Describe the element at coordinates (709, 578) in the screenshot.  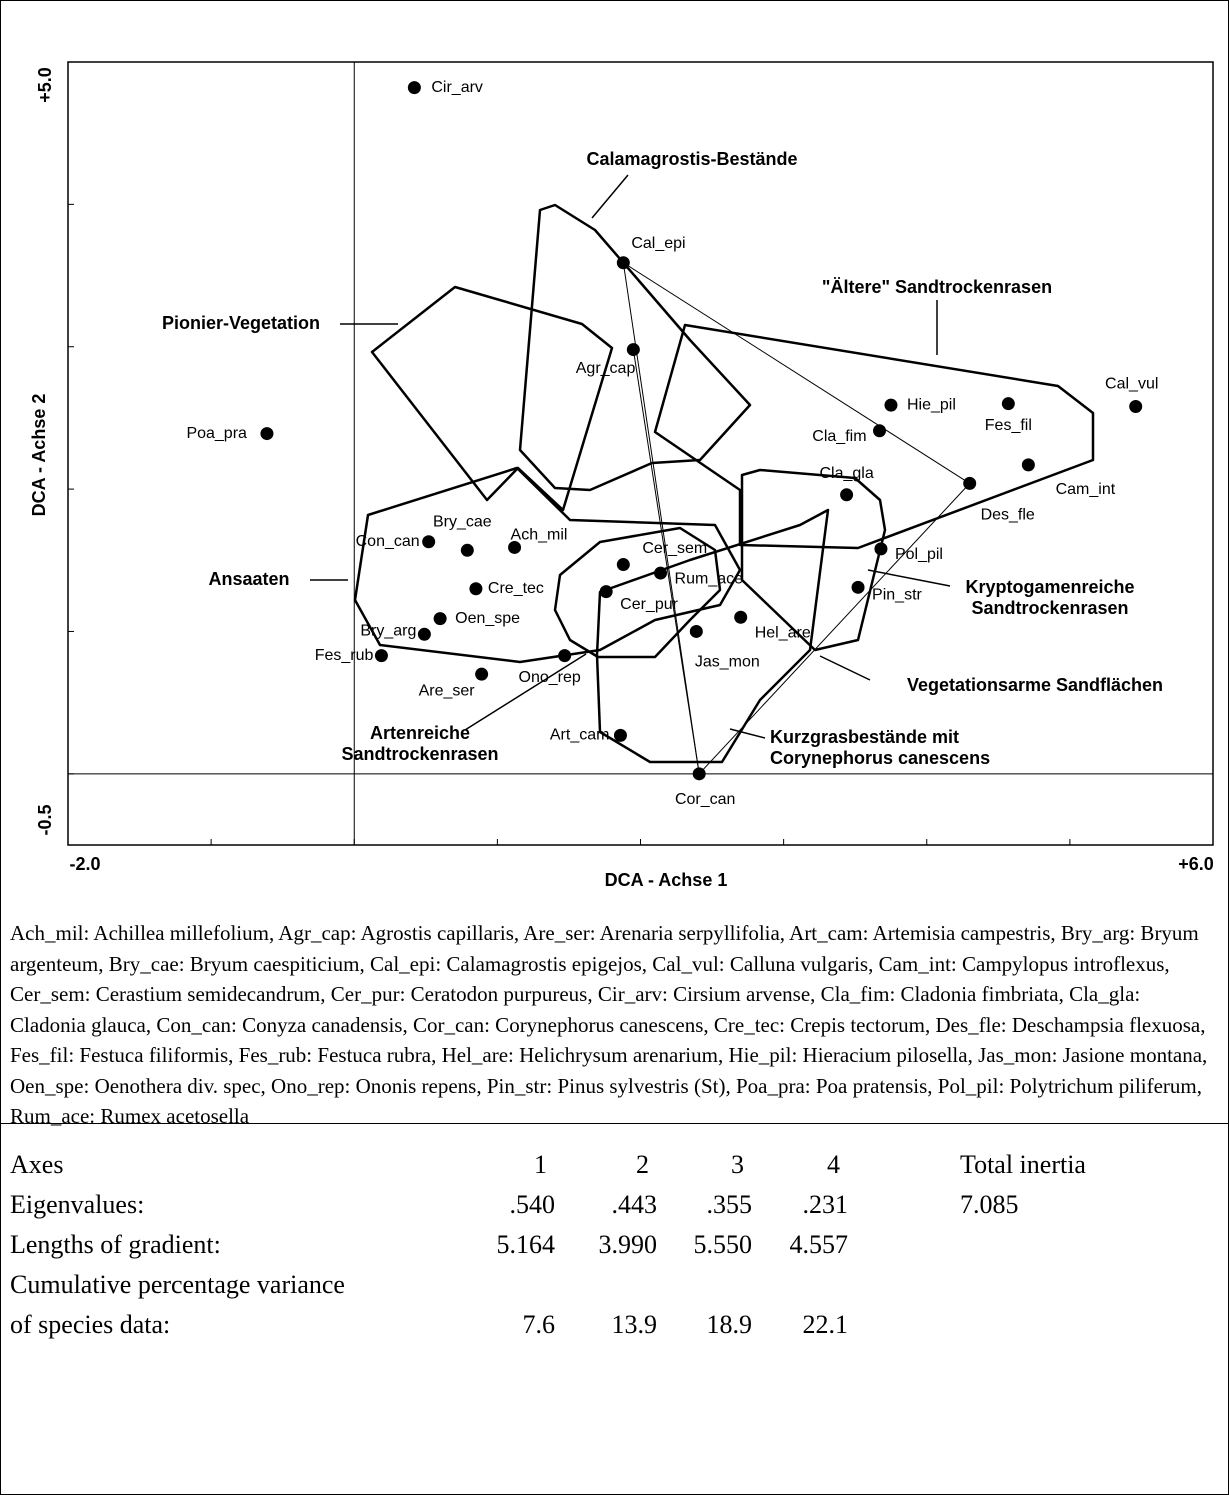
I see `point-label: Rum_ace` at that location.